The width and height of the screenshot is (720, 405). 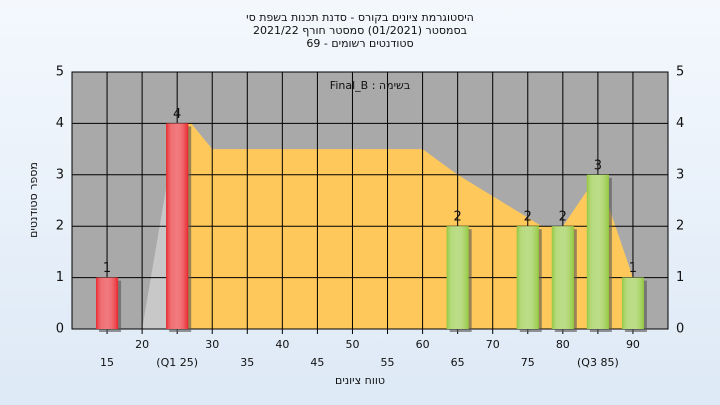 What do you see at coordinates (282, 344) in the screenshot?
I see `x-tick-label: 40` at bounding box center [282, 344].